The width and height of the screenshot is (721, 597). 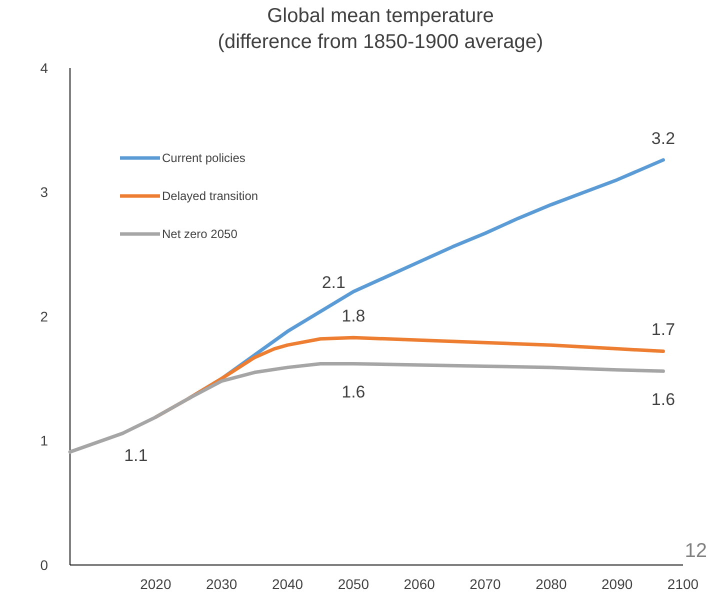 What do you see at coordinates (617, 584) in the screenshot?
I see `x-tick-label: 2090` at bounding box center [617, 584].